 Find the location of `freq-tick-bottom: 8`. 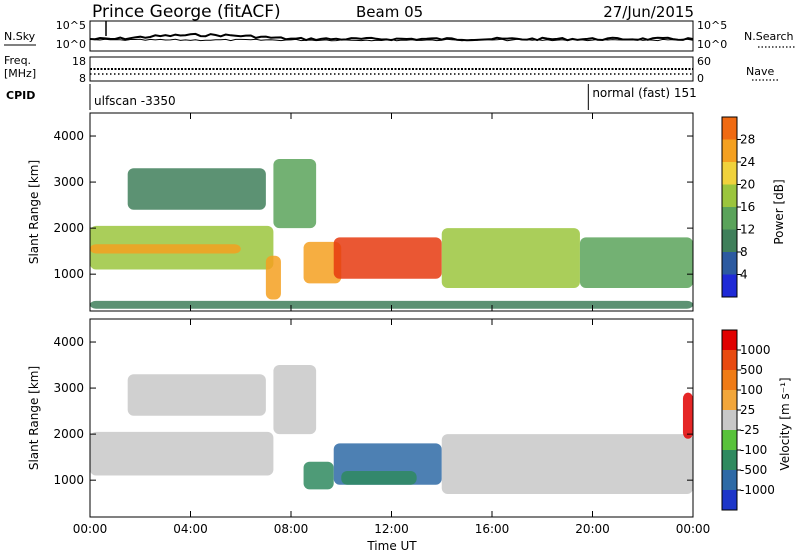

freq-tick-bottom: 8 is located at coordinates (82, 78).